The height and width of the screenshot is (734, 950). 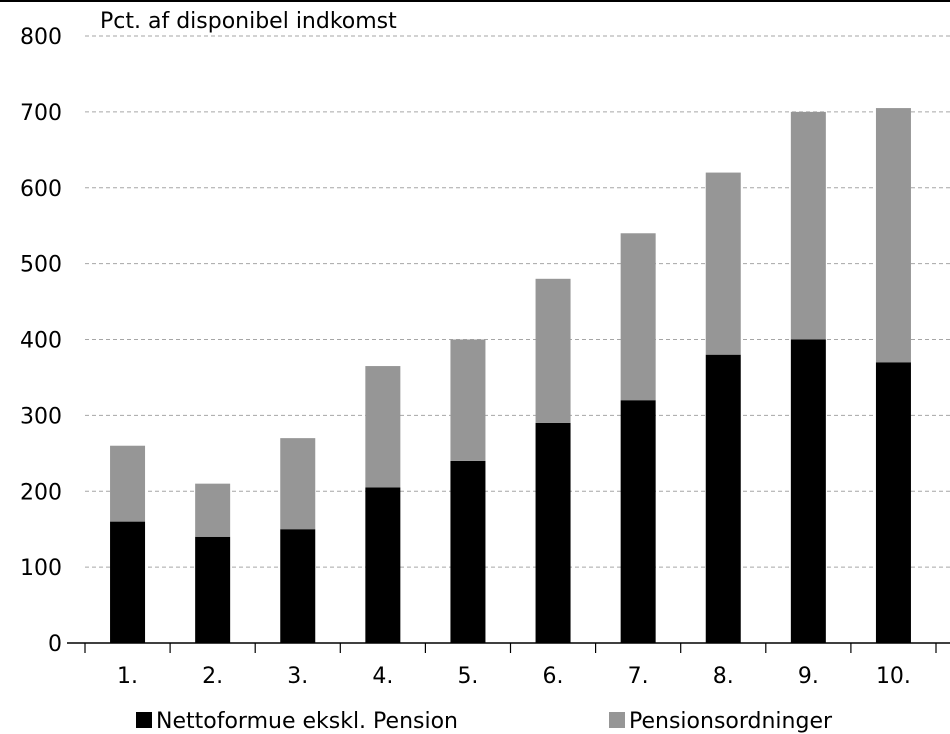 What do you see at coordinates (144, 720) in the screenshot?
I see `legend-swatch-nettoformue` at bounding box center [144, 720].